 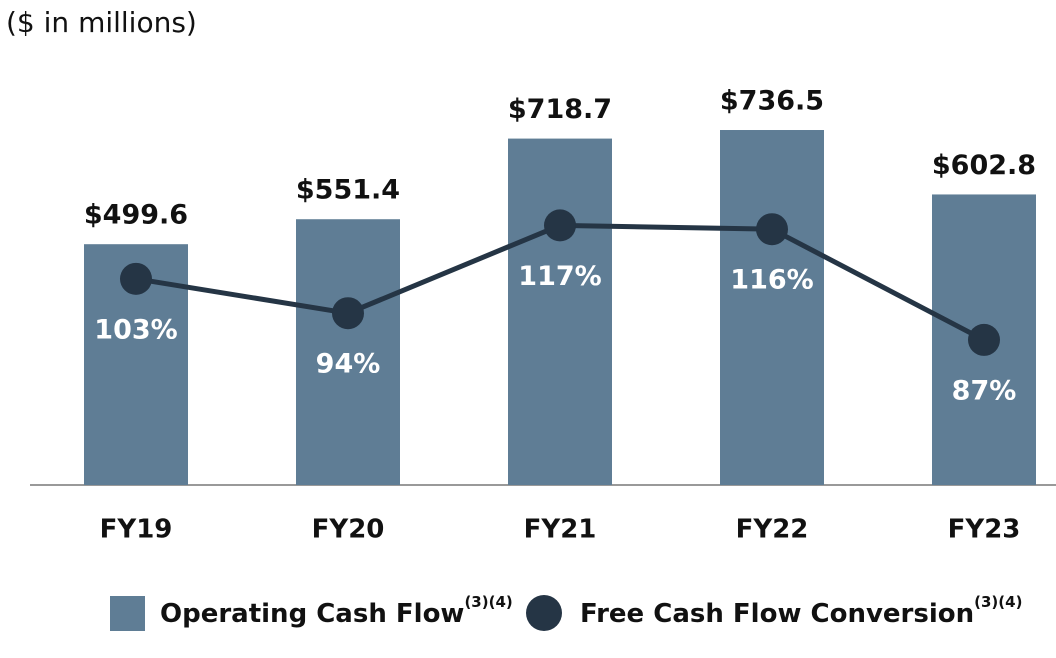 I want to click on legend-label: Free Cash Flow Conversion(3)(4), so click(x=801, y=611).